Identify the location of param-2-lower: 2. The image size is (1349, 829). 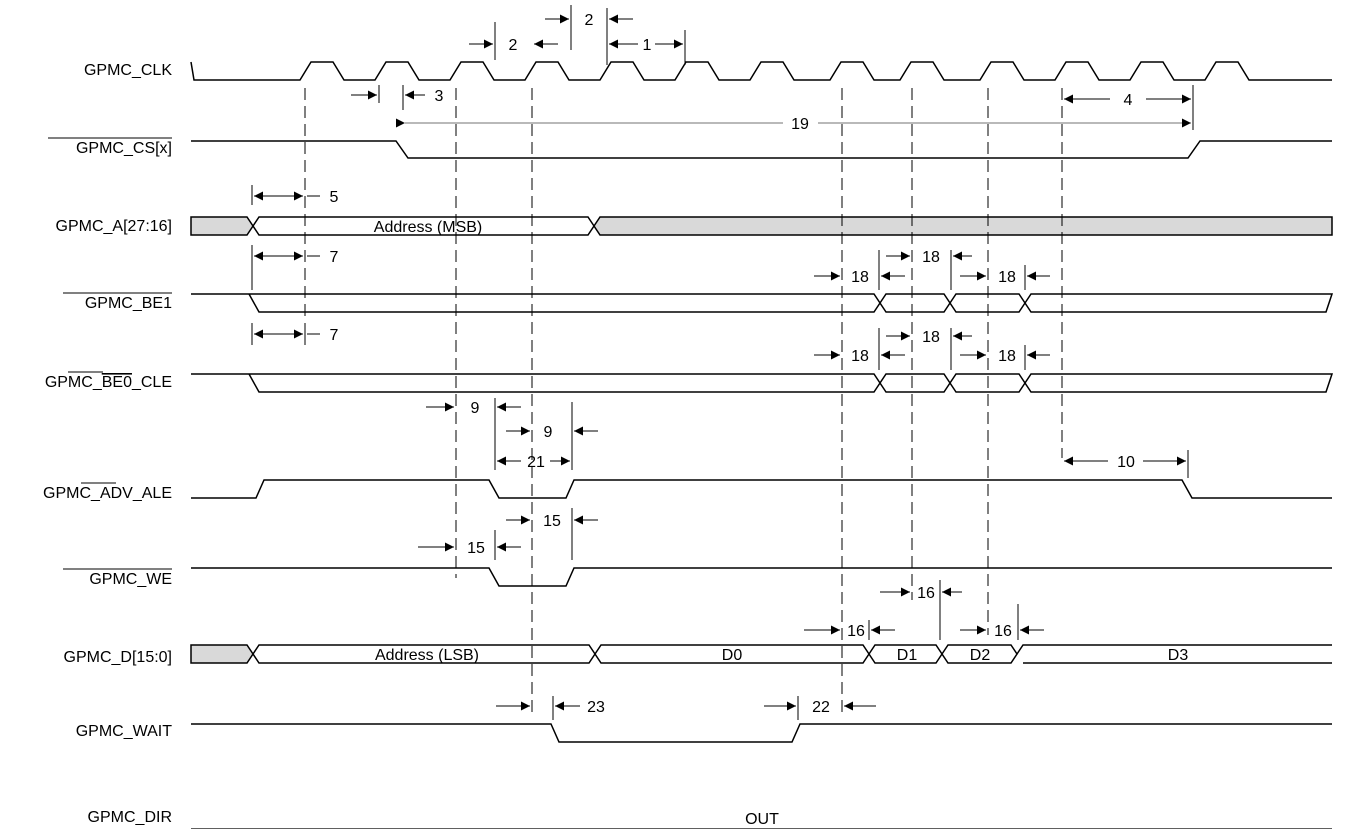
(513, 41).